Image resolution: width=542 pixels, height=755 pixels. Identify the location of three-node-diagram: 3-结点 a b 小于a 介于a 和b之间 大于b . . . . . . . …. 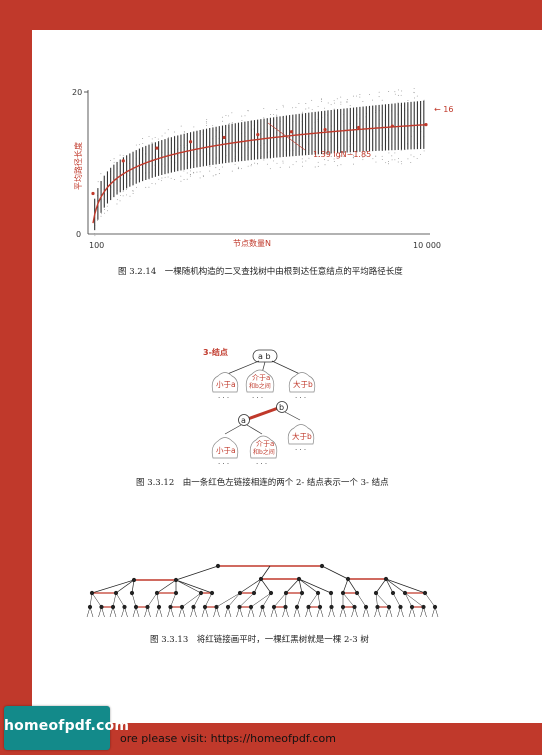
(259, 406).